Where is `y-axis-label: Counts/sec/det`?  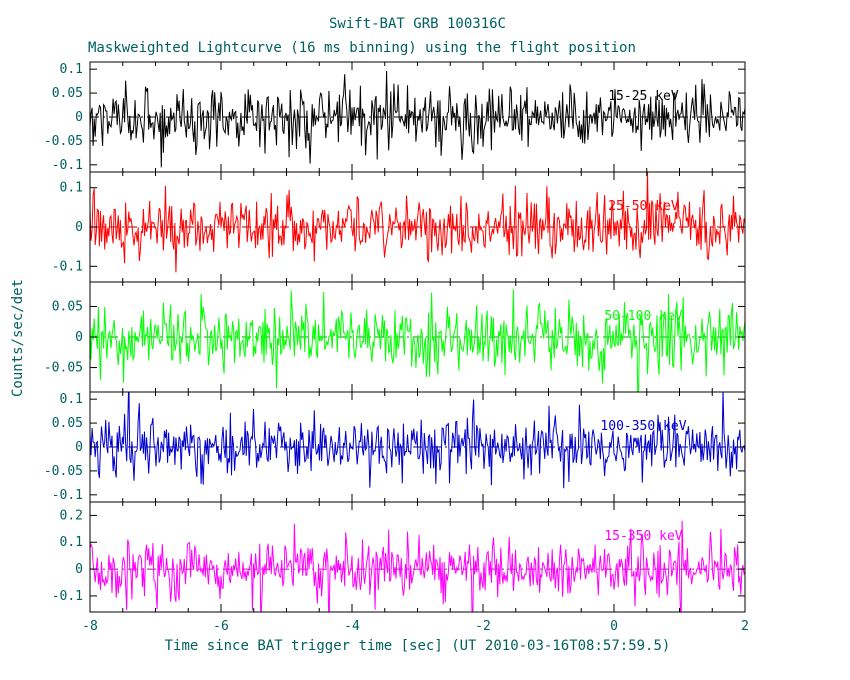
y-axis-label: Counts/sec/det is located at coordinates (18, 338).